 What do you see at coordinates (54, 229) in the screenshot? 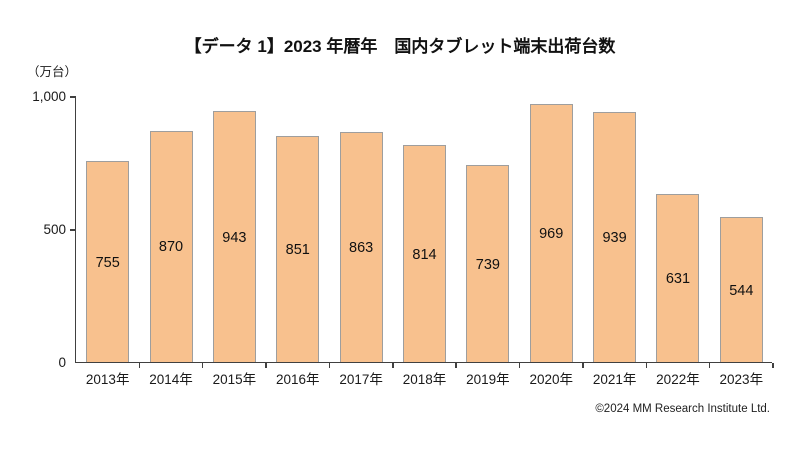
I see `y-axis-tick-label: 500` at bounding box center [54, 229].